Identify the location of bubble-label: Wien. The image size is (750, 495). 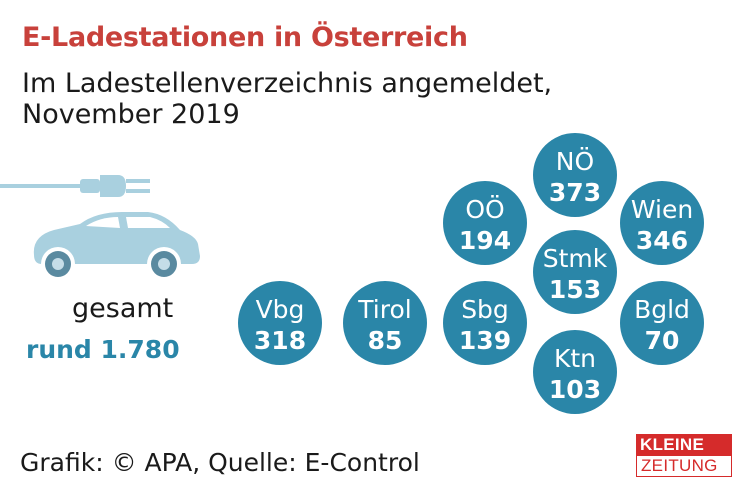
(662, 209).